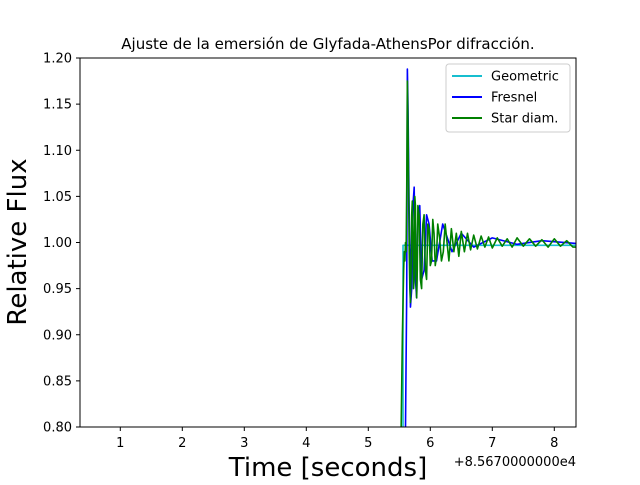  Describe the element at coordinates (492, 443) in the screenshot. I see `x-tick-label: 7` at that location.